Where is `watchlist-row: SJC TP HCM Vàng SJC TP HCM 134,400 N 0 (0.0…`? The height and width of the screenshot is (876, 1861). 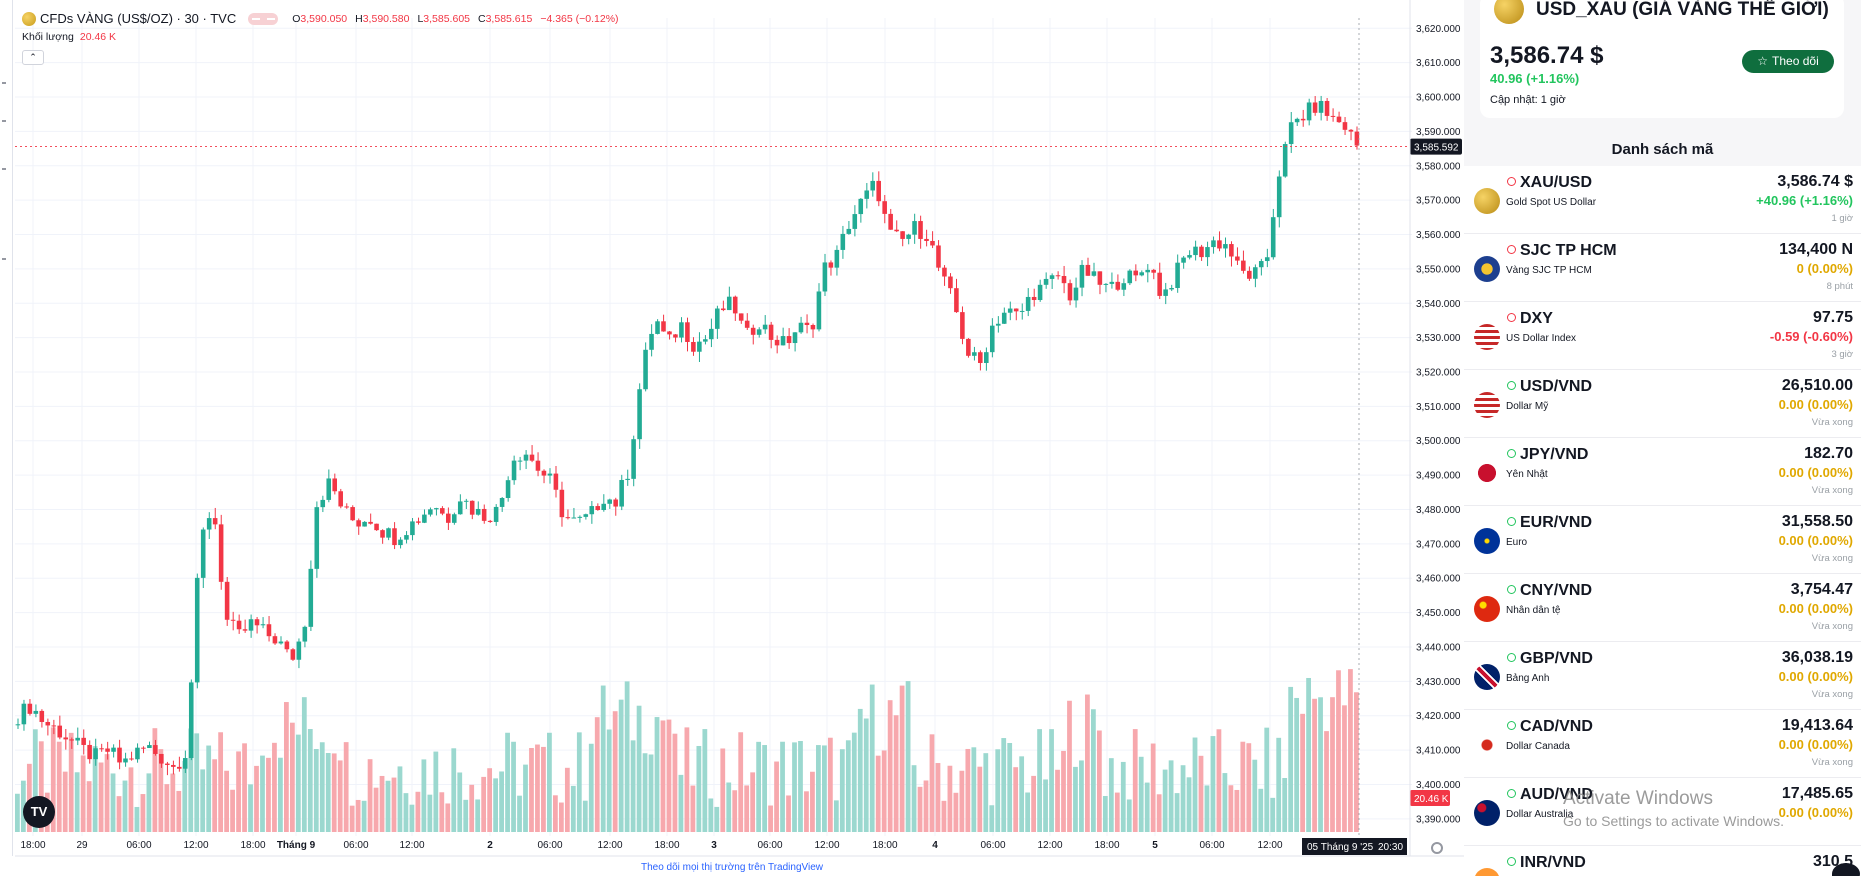 watchlist-row: SJC TP HCM Vàng SJC TP HCM 134,400 N 0 (0.0… is located at coordinates (1662, 268).